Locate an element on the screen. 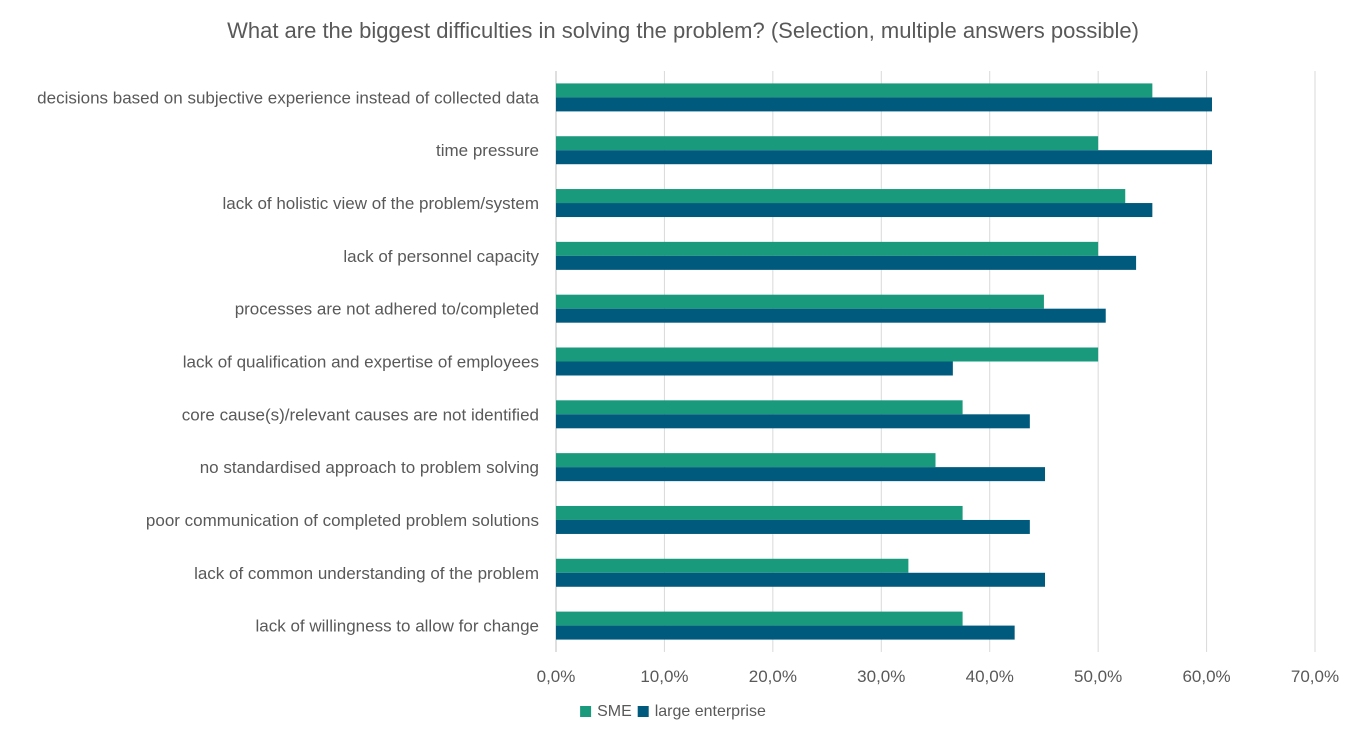 This screenshot has height=747, width=1366. x-axis-tick-labels: 0,0% 10,0% 20,0% 30,0% 40,0% 50,0% 60,0% 70,0% is located at coordinates (938, 676).